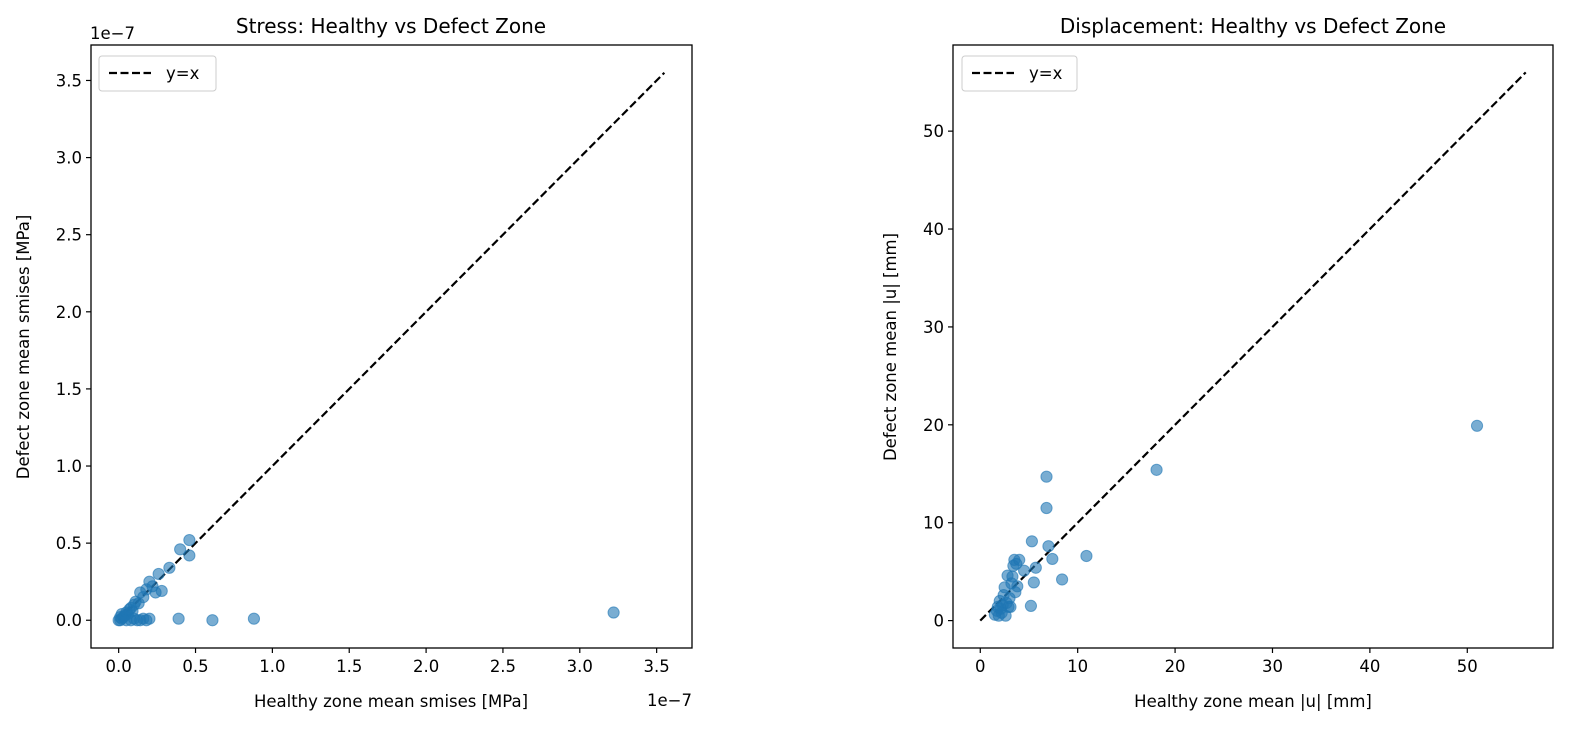 The height and width of the screenshot is (734, 1586). What do you see at coordinates (69, 389) in the screenshot?
I see `stress-y-tick-label: 1.5` at bounding box center [69, 389].